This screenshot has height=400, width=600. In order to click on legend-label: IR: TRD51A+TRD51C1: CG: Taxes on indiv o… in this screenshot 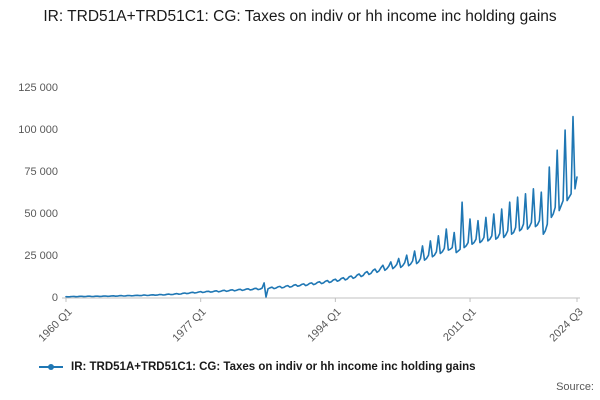, I will do `click(273, 367)`.